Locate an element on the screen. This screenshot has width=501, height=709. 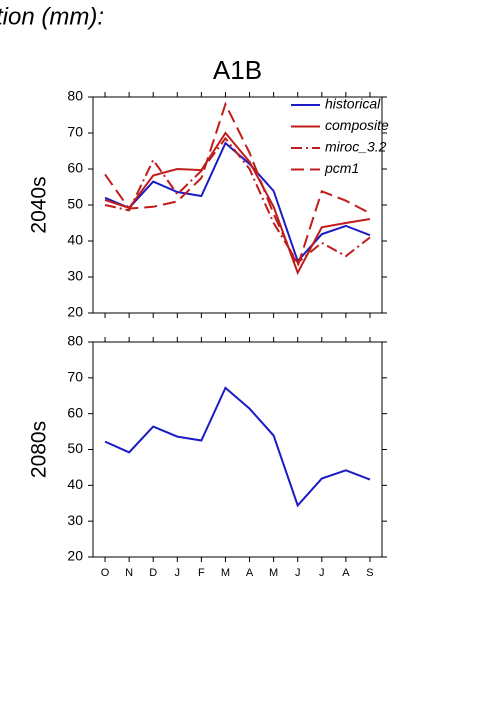
y-axis-label: 2080s is located at coordinates (39, 449).